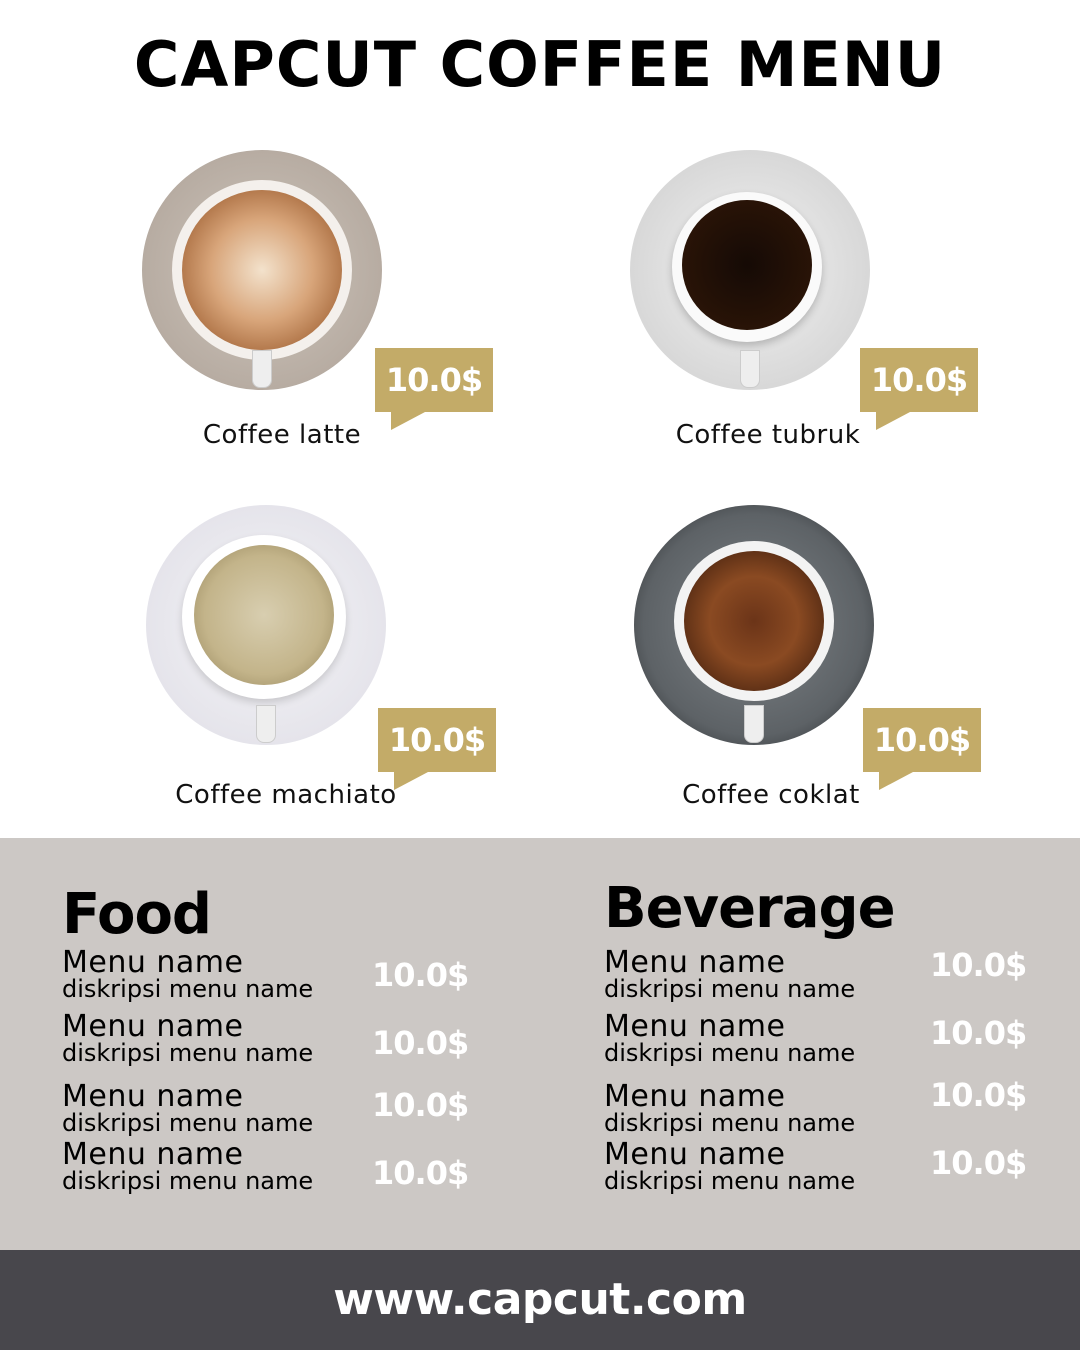 This screenshot has width=1080, height=1350. I want to click on coffee-name: Coffee latte, so click(282, 435).